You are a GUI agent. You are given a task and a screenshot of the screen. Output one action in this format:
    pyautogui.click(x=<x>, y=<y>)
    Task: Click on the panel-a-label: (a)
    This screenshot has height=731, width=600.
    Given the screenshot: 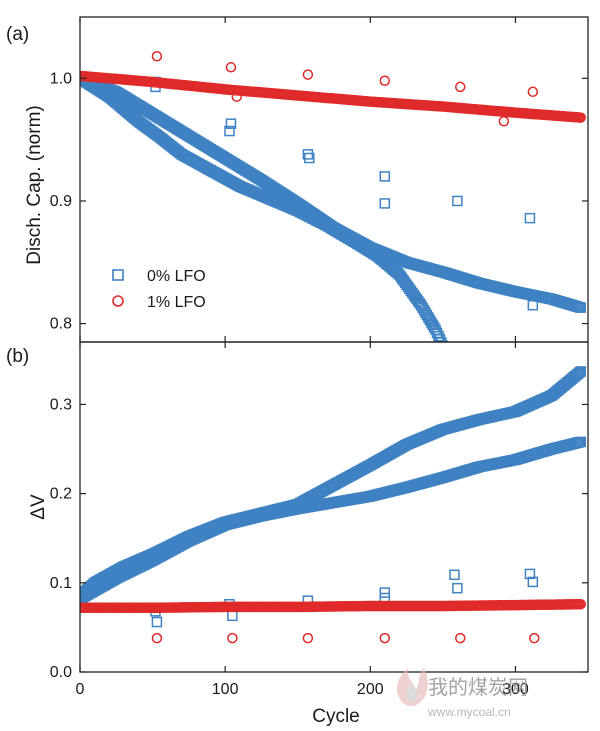 What is the action you would take?
    pyautogui.click(x=17, y=34)
    